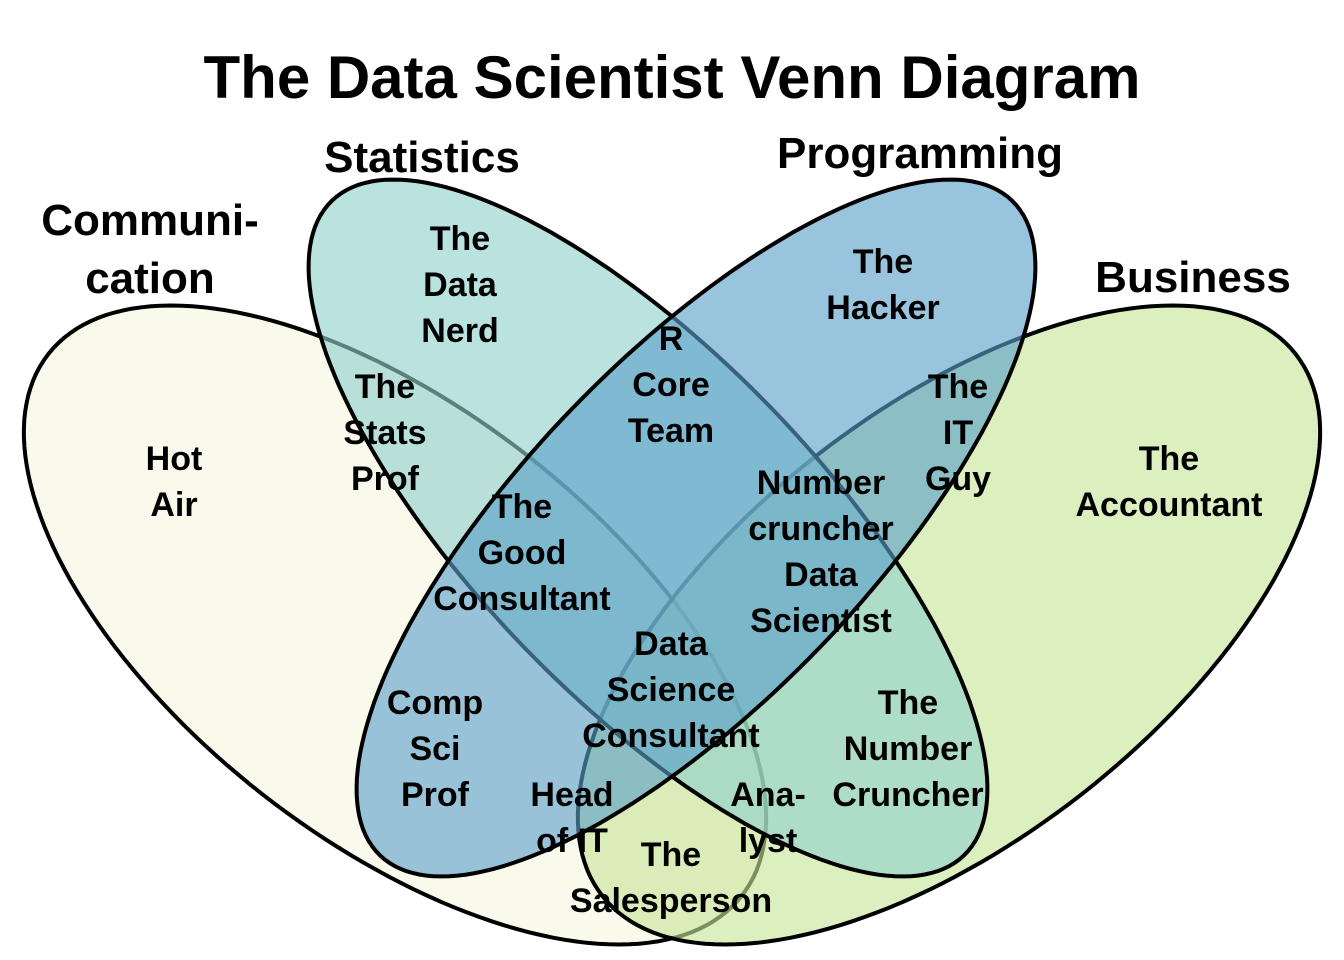 This screenshot has width=1344, height=960. I want to click on region-label-head-of-it-line: Head, so click(571, 795).